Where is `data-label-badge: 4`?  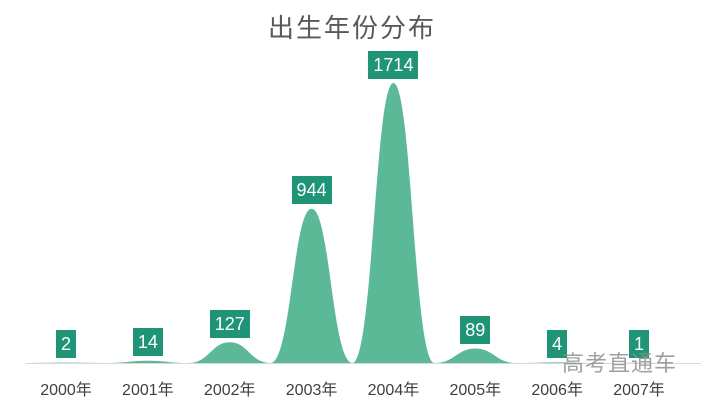
data-label-badge: 4 is located at coordinates (557, 343).